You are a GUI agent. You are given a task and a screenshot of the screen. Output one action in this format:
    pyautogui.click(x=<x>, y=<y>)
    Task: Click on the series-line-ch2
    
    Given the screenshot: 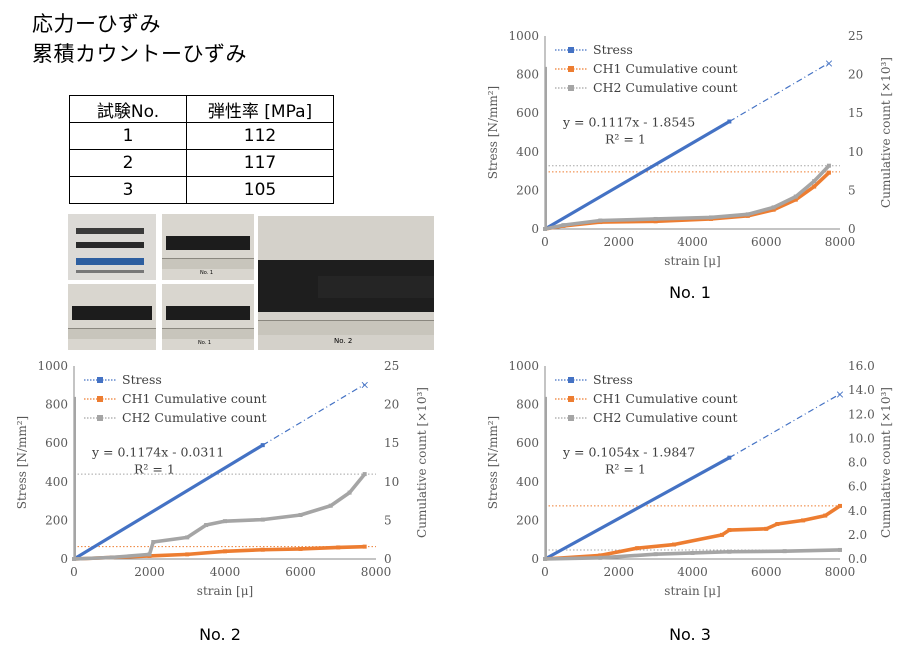 What is the action you would take?
    pyautogui.click(x=220, y=516)
    